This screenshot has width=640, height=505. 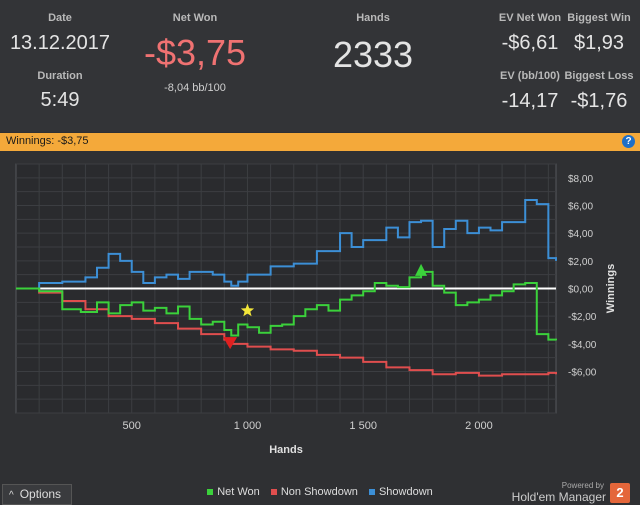 What do you see at coordinates (373, 18) in the screenshot?
I see `hands-label: Hands` at bounding box center [373, 18].